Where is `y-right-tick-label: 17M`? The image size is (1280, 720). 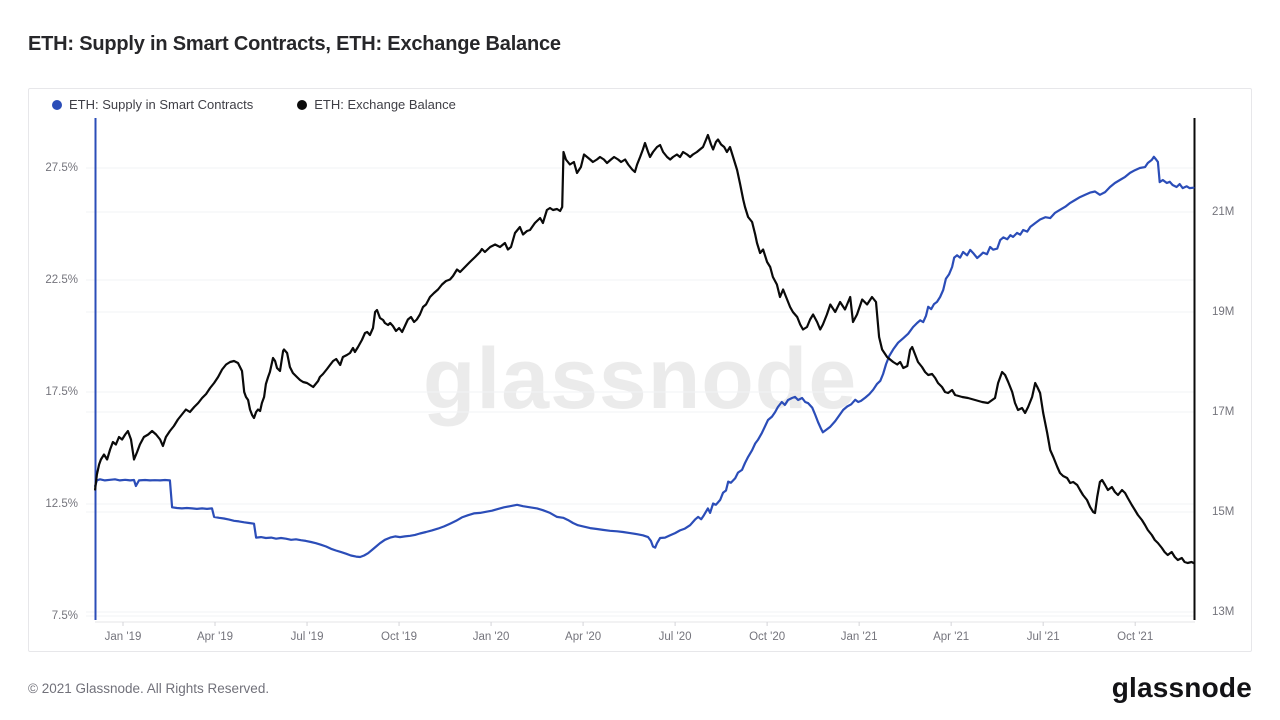 y-right-tick-label: 17M is located at coordinates (1223, 412).